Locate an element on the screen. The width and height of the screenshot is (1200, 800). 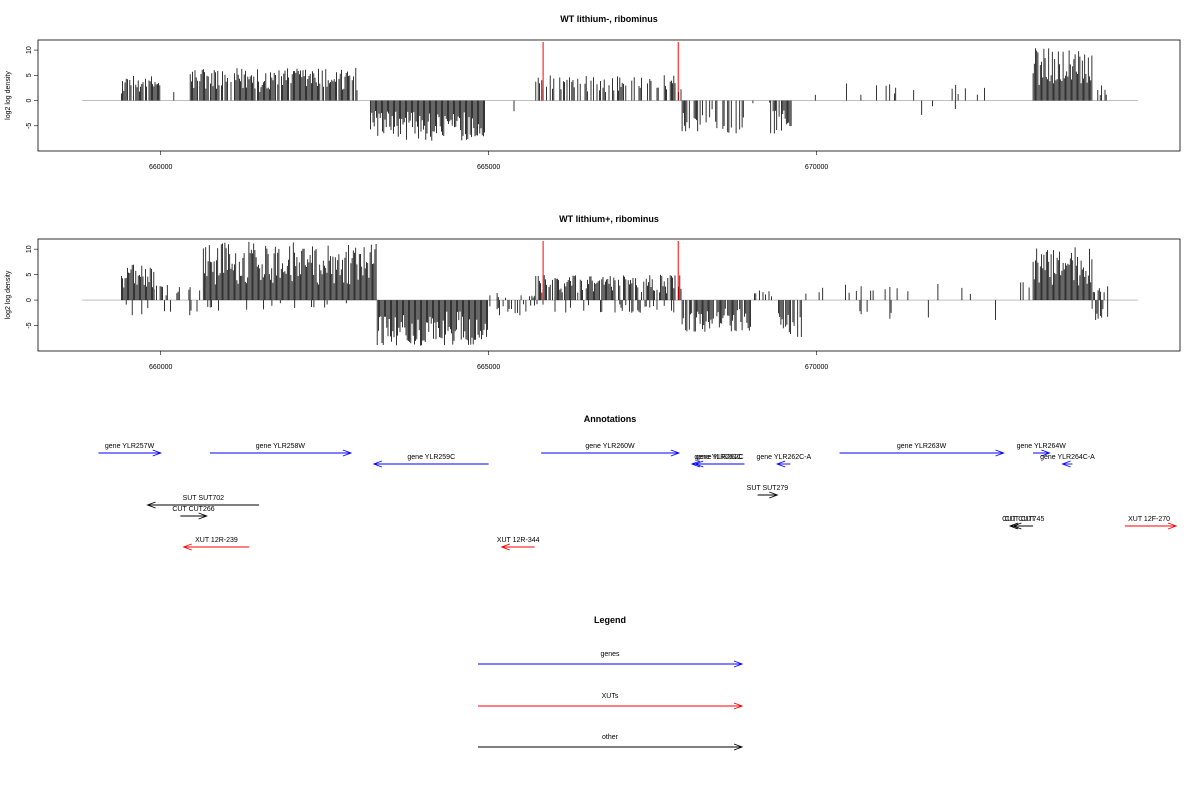
legend-panel: Legend genes XUTs other is located at coordinates (611, 683).